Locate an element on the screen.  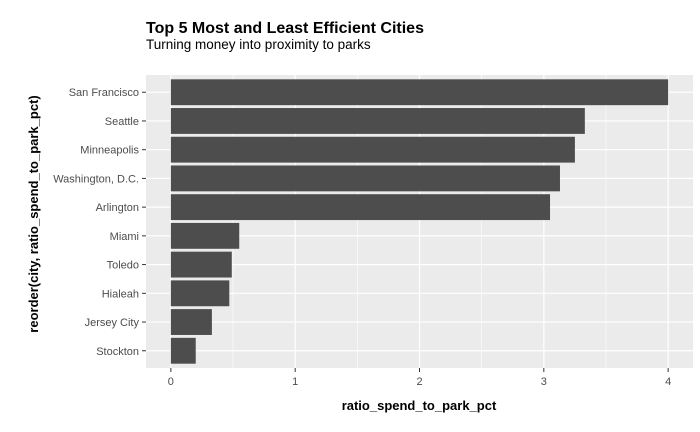
chart-subtitle: Turning money into proximity to parks is located at coordinates (258, 44).